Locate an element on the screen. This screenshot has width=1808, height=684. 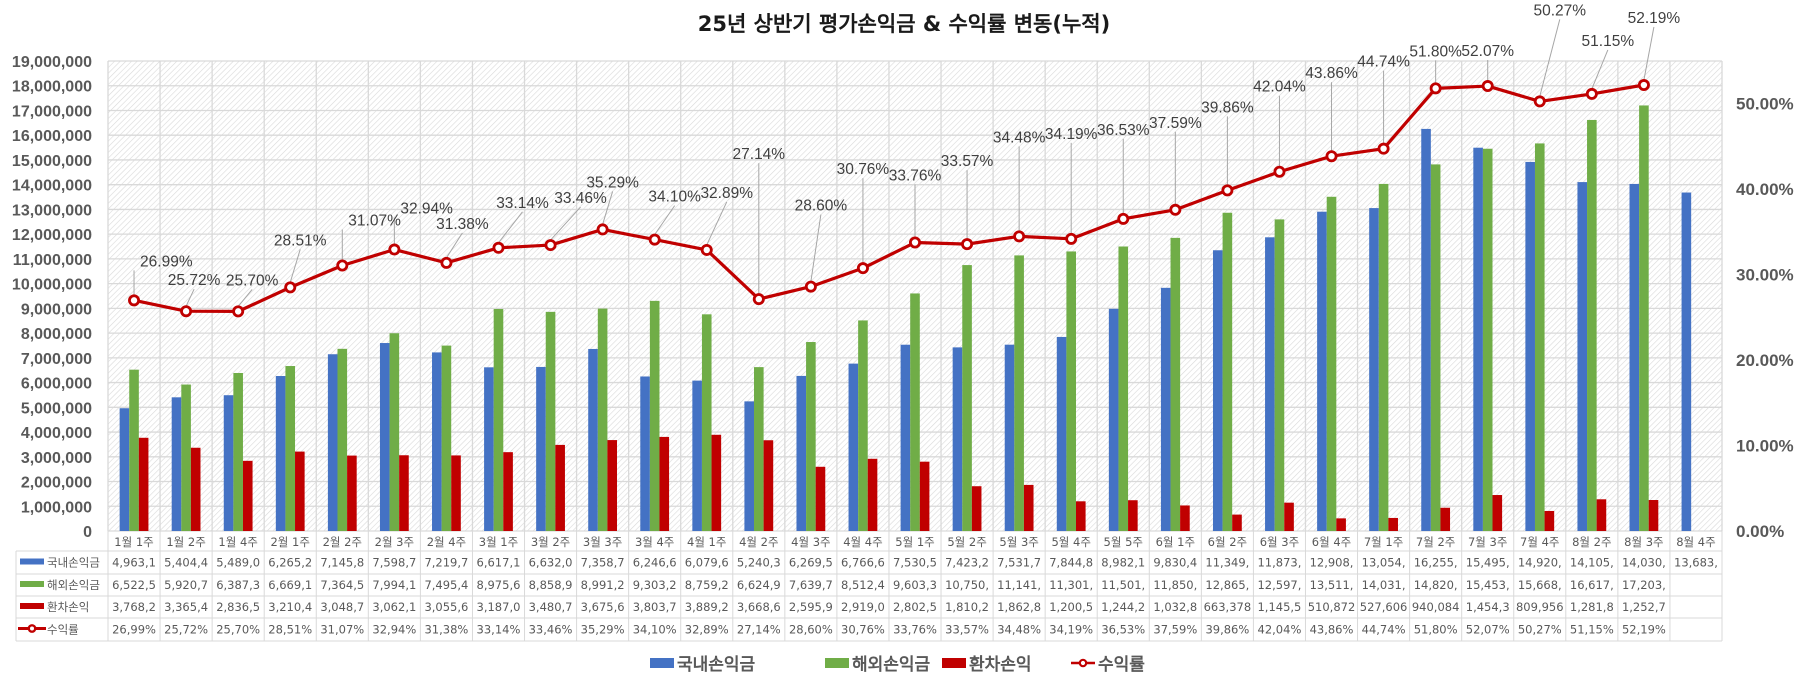
y-tick-label: 3,000,000 is located at coordinates (56, 458).